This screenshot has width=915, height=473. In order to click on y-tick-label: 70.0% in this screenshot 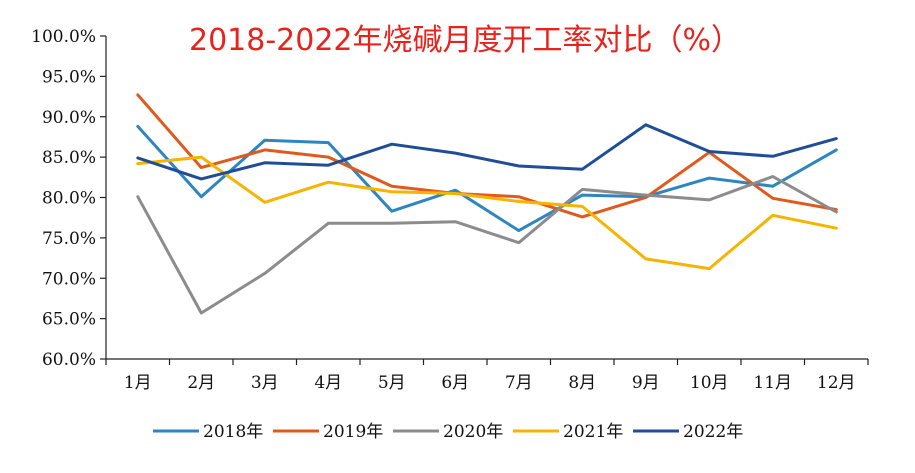, I will do `click(69, 279)`.